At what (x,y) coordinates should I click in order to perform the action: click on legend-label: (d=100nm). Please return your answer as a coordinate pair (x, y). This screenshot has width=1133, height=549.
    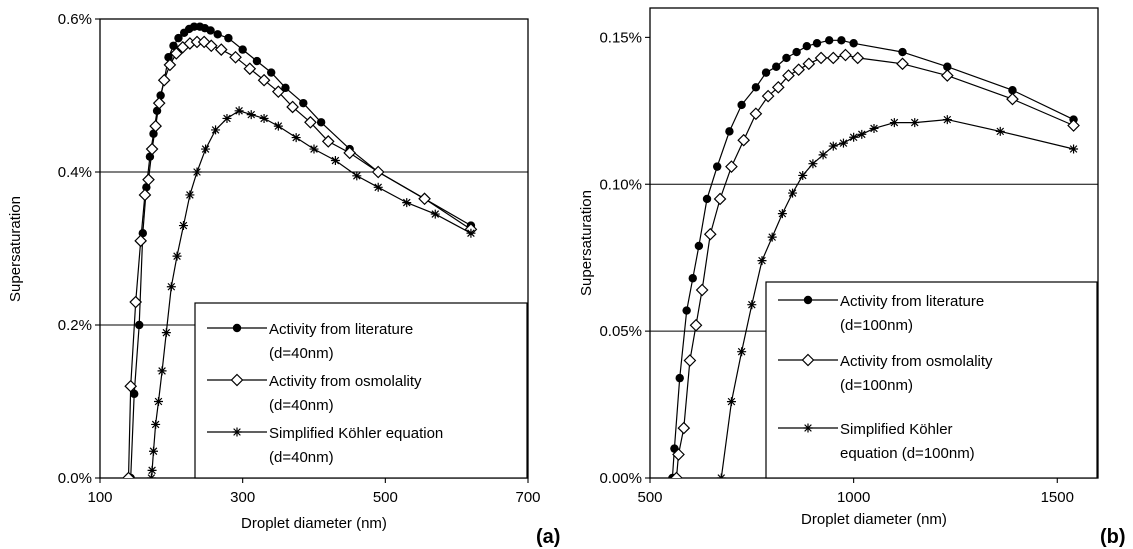
    Looking at the image, I should click on (876, 385).